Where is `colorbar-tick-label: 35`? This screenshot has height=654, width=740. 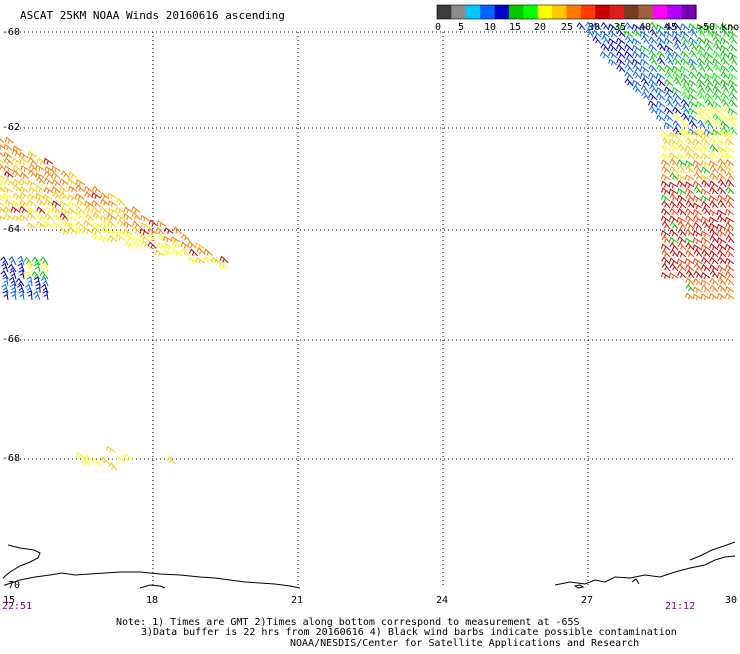
colorbar-tick-label: 35 is located at coordinates (620, 27).